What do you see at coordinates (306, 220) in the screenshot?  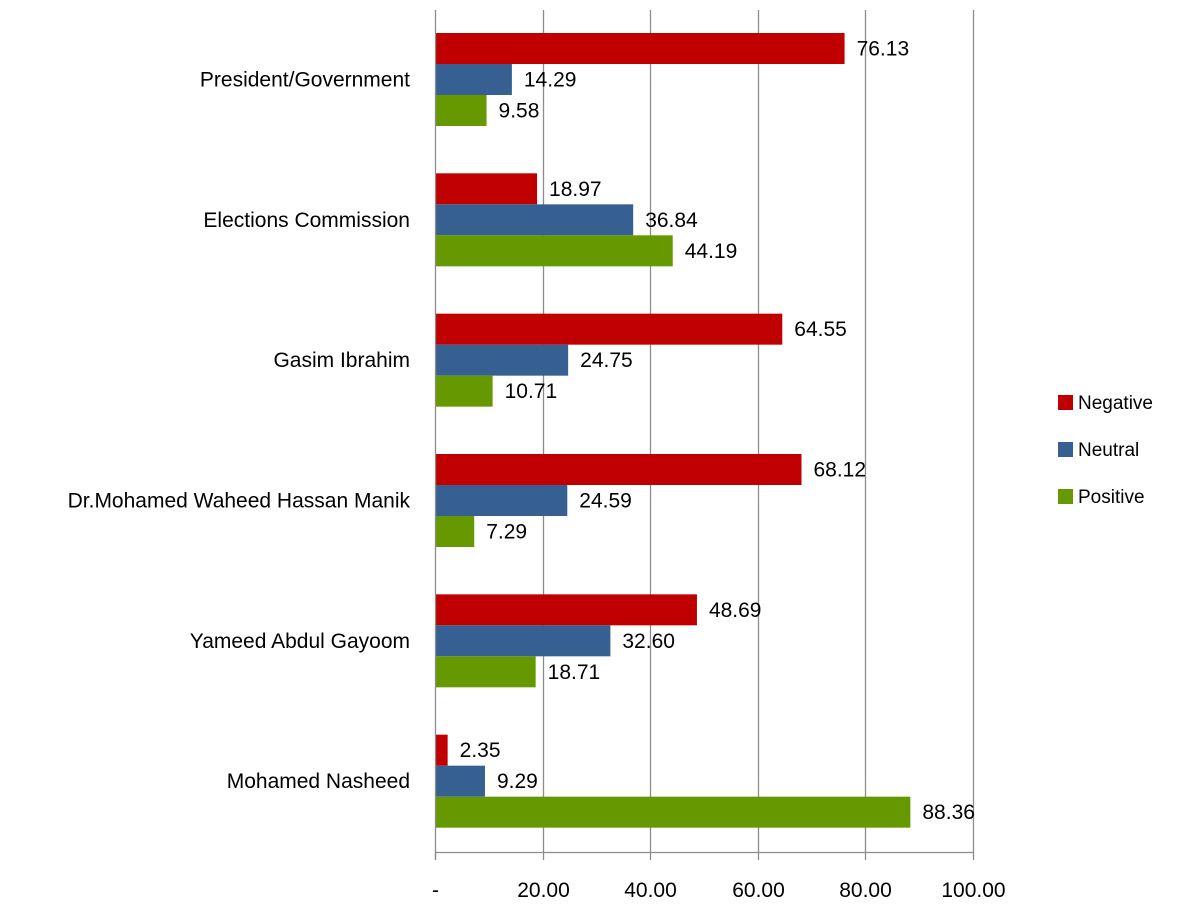 I see `category-label-elections-commission: Elections Commission` at bounding box center [306, 220].